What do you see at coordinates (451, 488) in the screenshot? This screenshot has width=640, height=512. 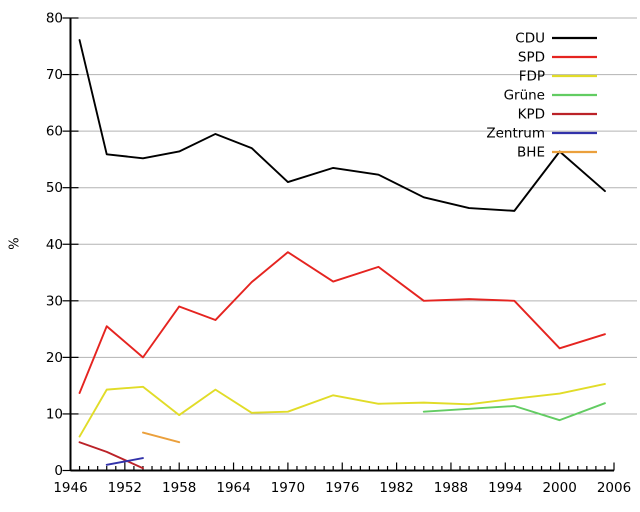 I see `x-tick-label: 1988` at bounding box center [451, 488].